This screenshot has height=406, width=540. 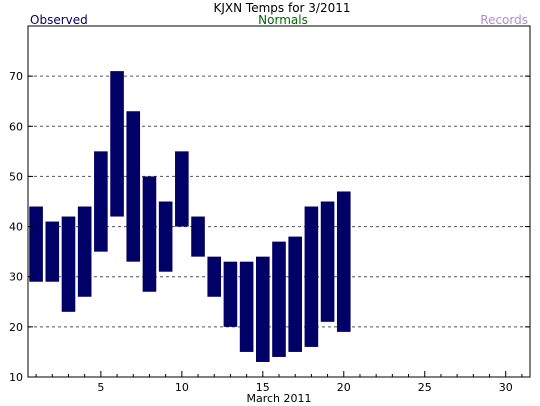 I want to click on y-tick-label-50: 50, so click(x=16, y=176).